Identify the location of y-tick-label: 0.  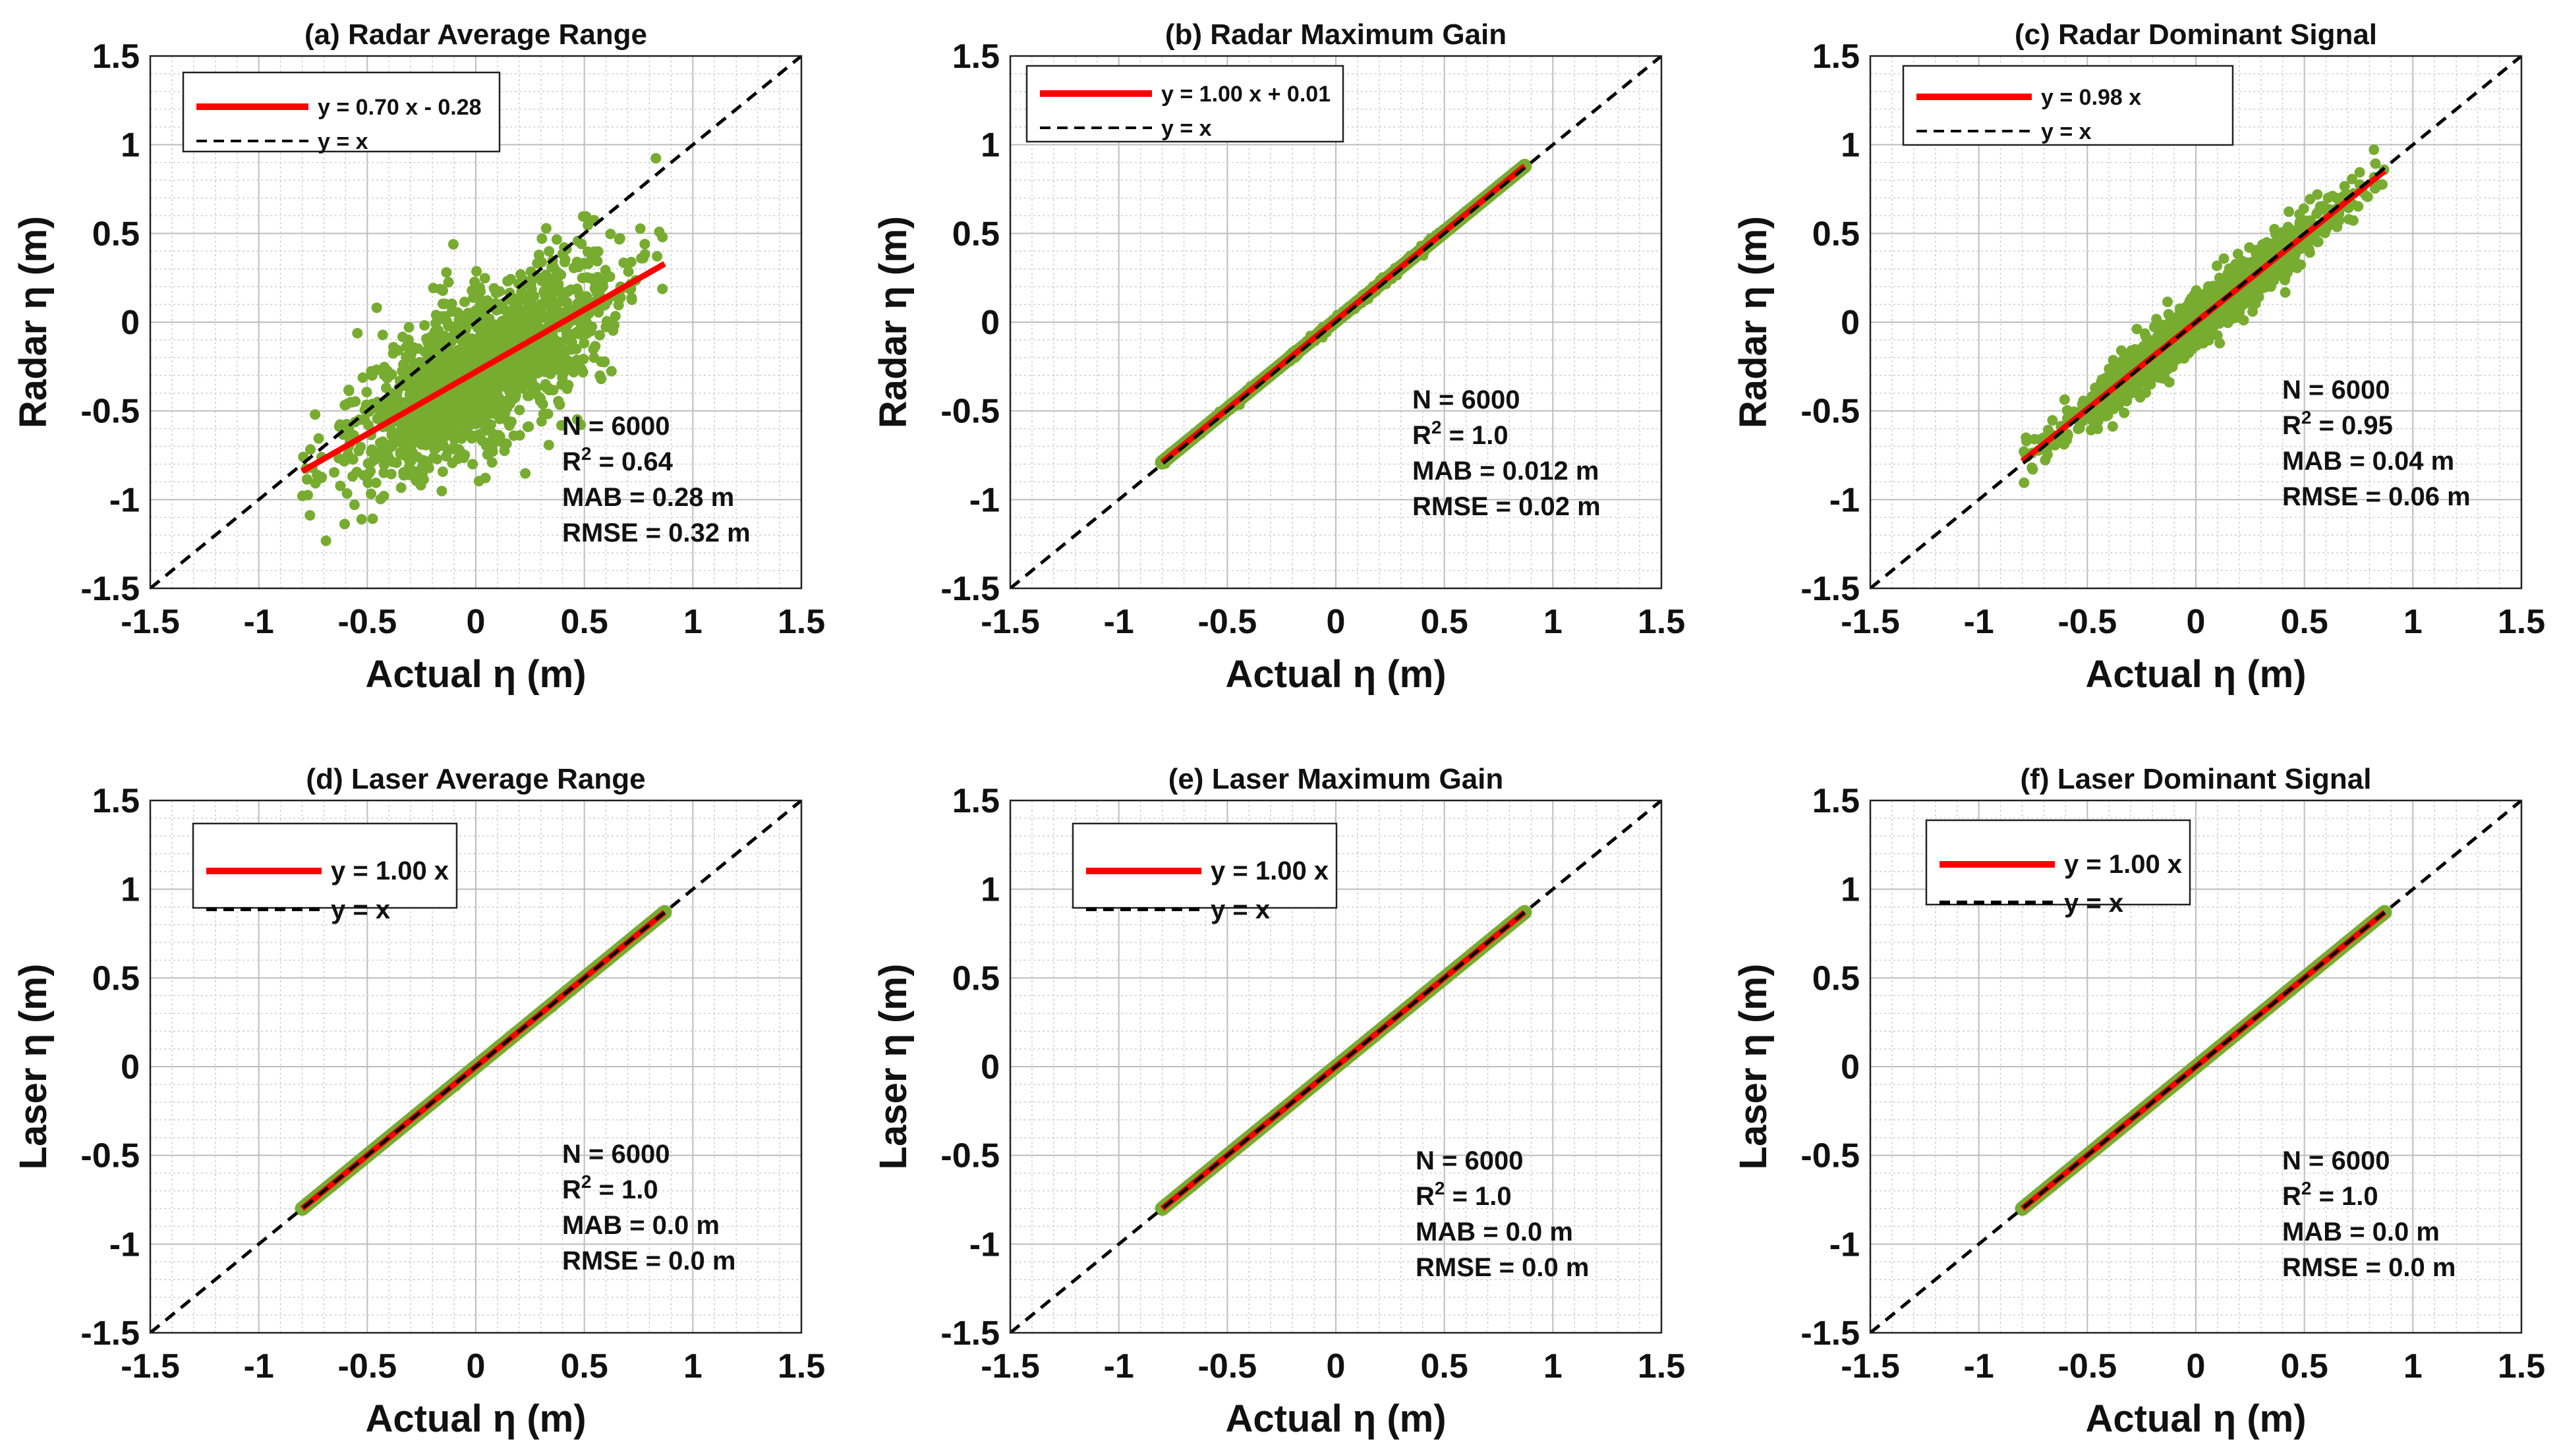
(990, 323).